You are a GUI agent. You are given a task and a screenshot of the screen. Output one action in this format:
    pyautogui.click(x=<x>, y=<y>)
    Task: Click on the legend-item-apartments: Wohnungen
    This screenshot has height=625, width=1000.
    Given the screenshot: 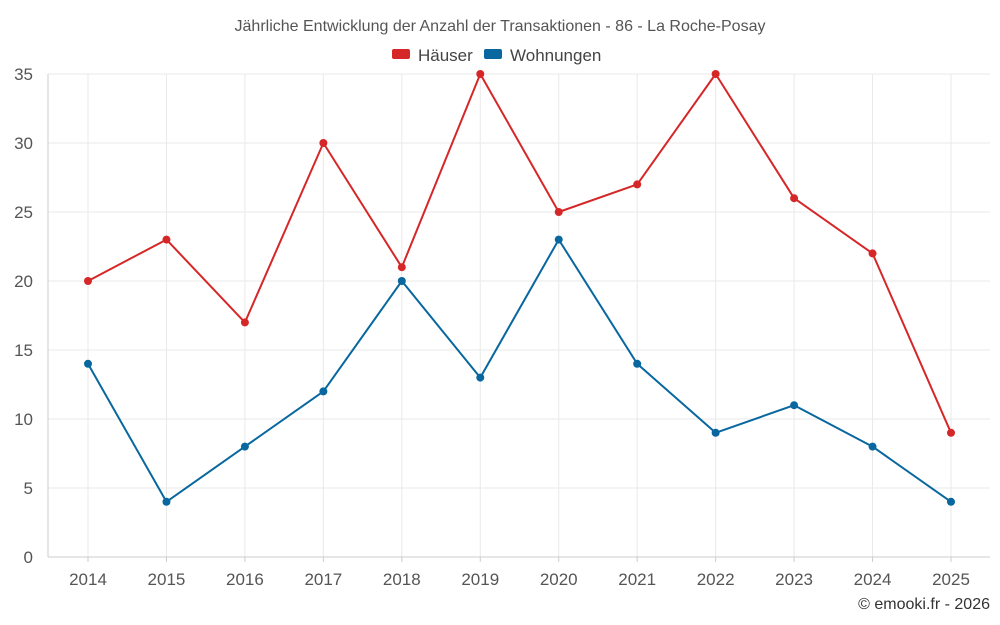 What is the action you would take?
    pyautogui.click(x=542, y=55)
    